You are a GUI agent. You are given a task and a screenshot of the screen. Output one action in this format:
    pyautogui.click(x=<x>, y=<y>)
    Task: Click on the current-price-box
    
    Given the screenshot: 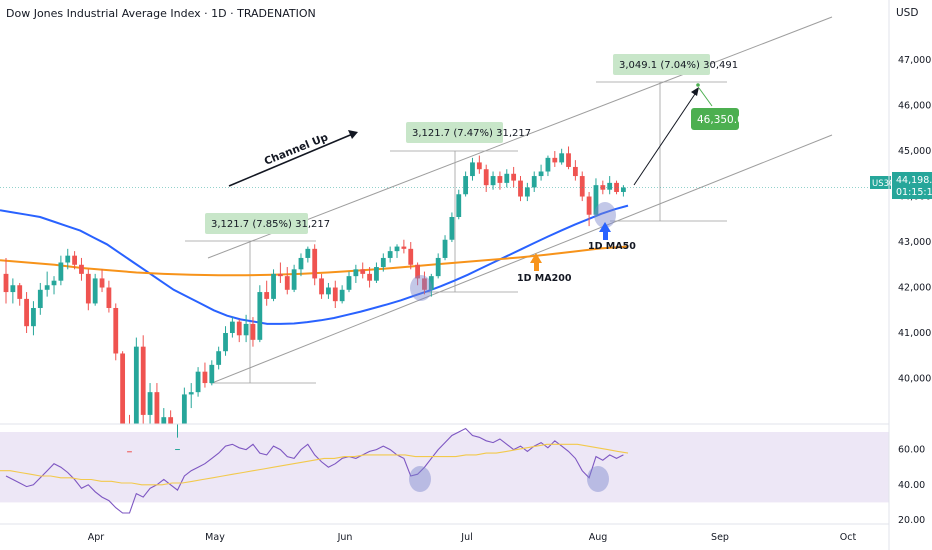 What is the action you would take?
    pyautogui.click(x=912, y=185)
    